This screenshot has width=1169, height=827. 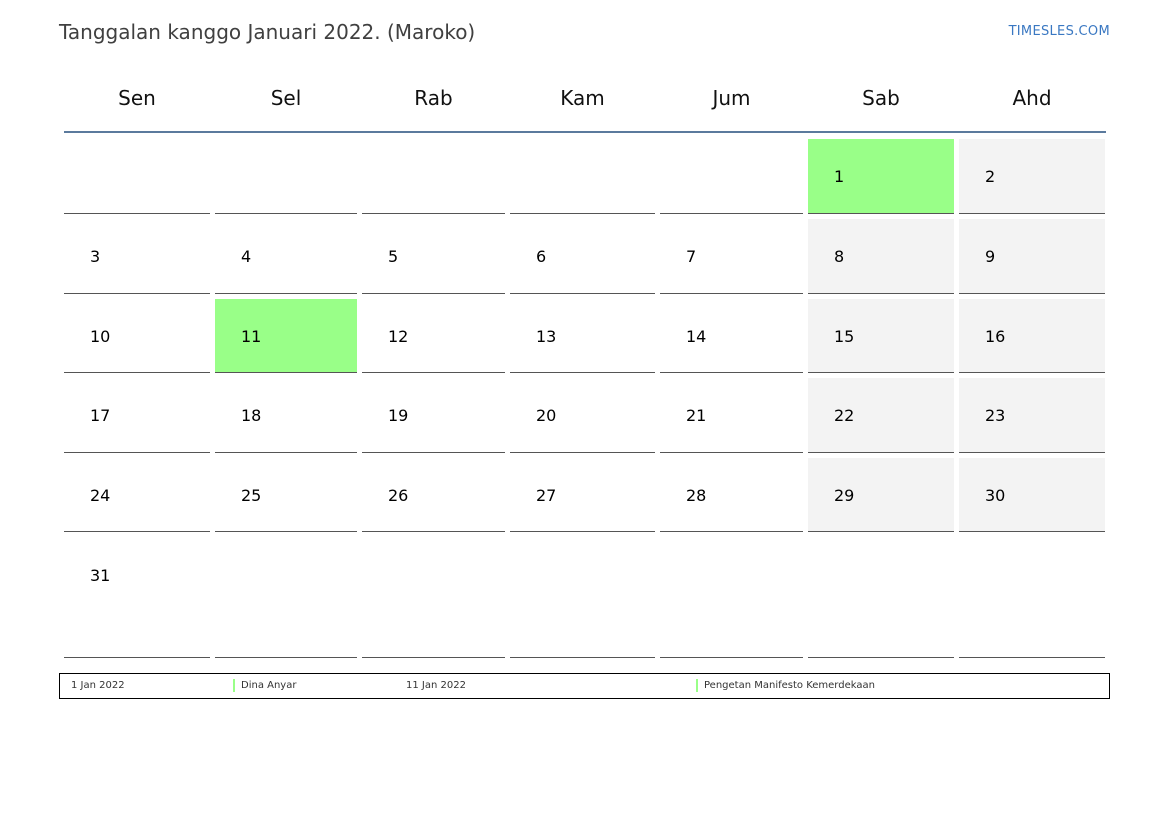 What do you see at coordinates (881, 256) in the screenshot?
I see `day-cell-8: 8` at bounding box center [881, 256].